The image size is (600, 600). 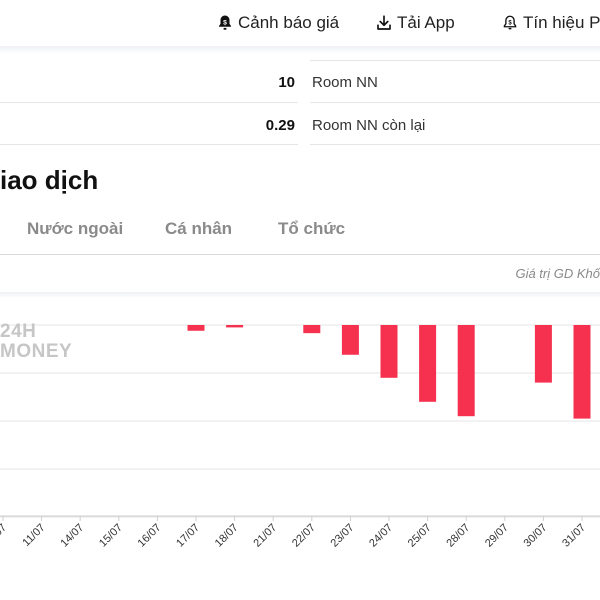 What do you see at coordinates (300, 82) in the screenshot?
I see `stat-row-room-nn: 10 Room NN` at bounding box center [300, 82].